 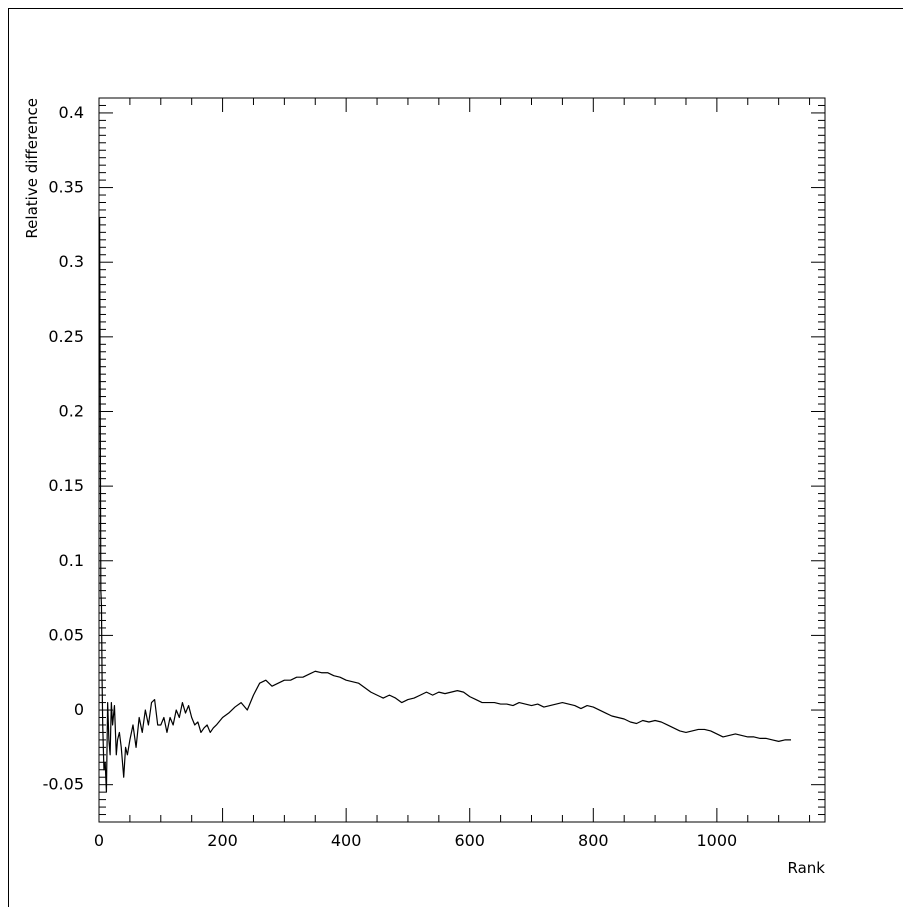 What do you see at coordinates (66, 485) in the screenshot?
I see `y-tick-label: 0.15` at bounding box center [66, 485].